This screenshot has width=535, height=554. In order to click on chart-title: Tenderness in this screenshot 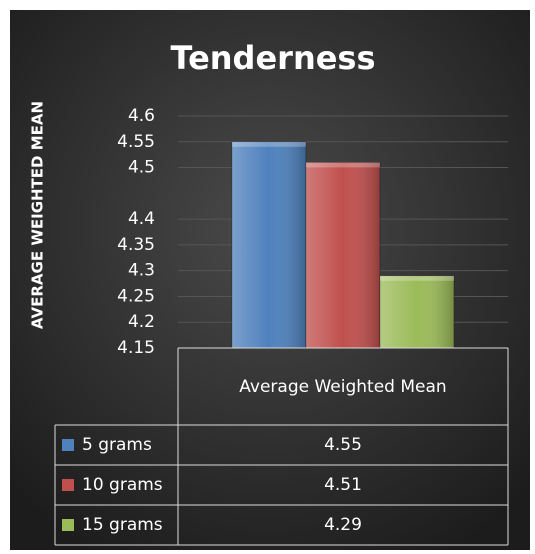, I will do `click(272, 58)`.